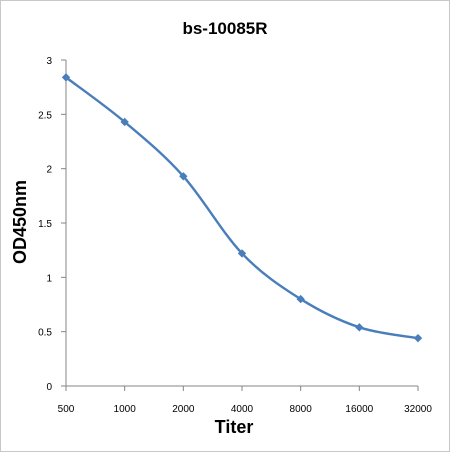 The image size is (450, 452). What do you see at coordinates (49, 278) in the screenshot?
I see `y-tick-label: 1` at bounding box center [49, 278].